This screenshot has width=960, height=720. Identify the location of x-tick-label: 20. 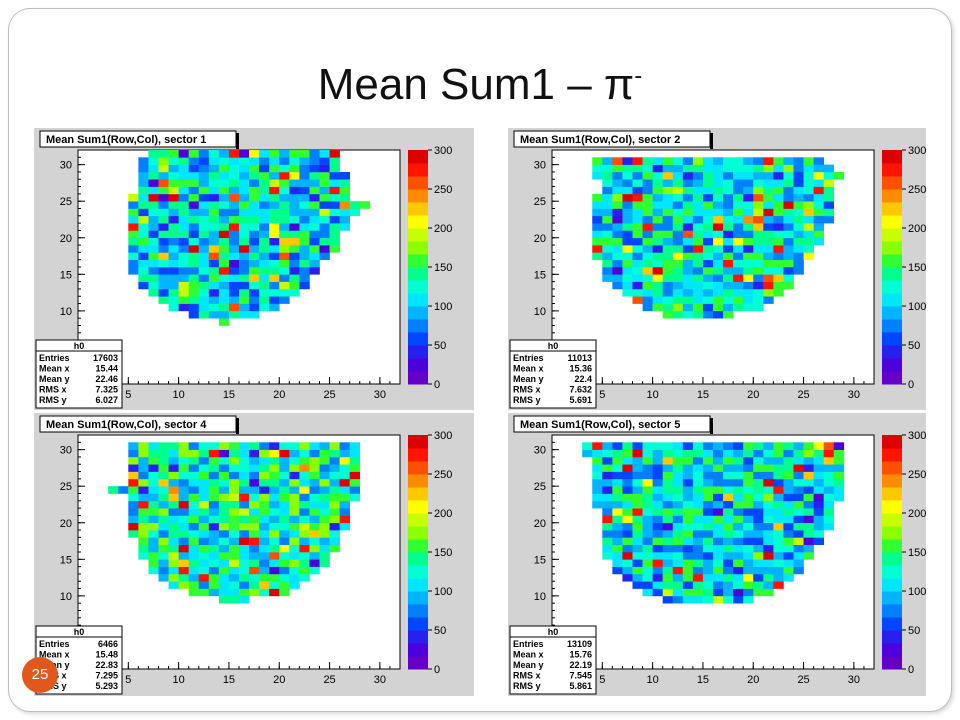
(753, 680).